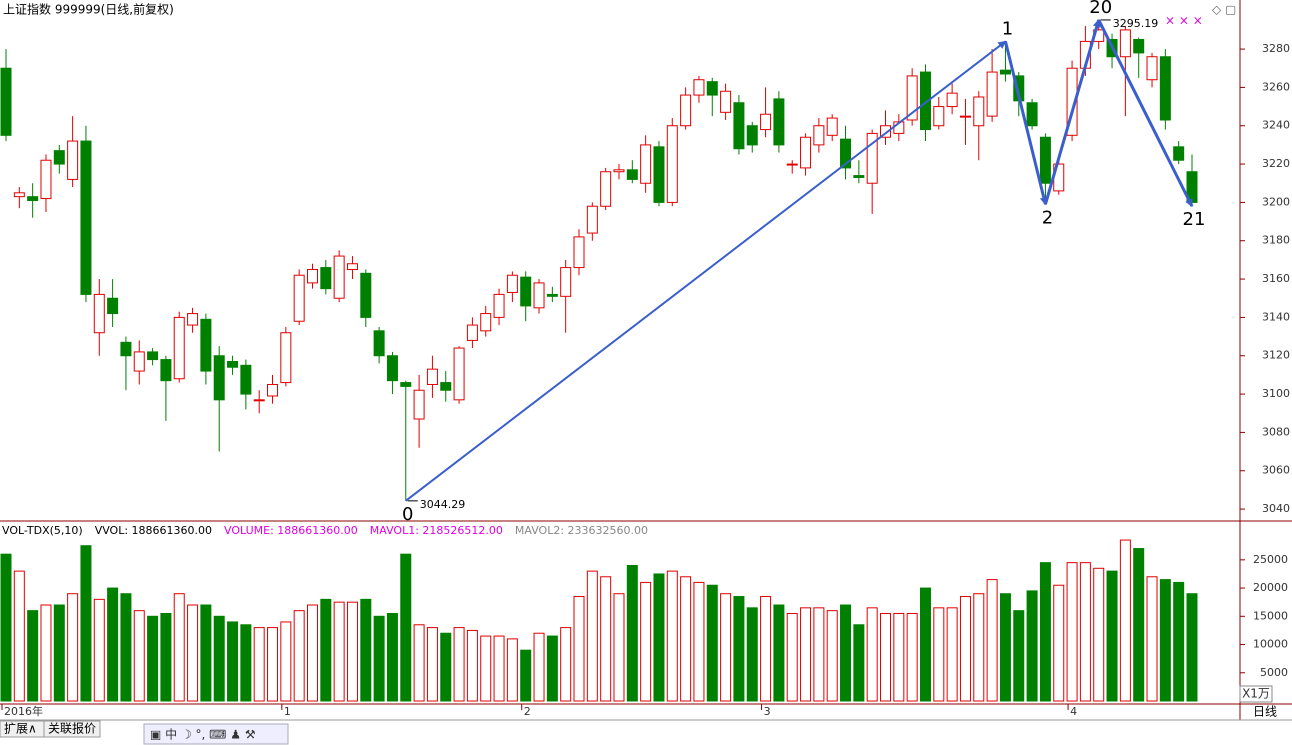 This screenshot has height=745, width=1292. I want to click on tab-label: 关联报价, so click(72, 728).